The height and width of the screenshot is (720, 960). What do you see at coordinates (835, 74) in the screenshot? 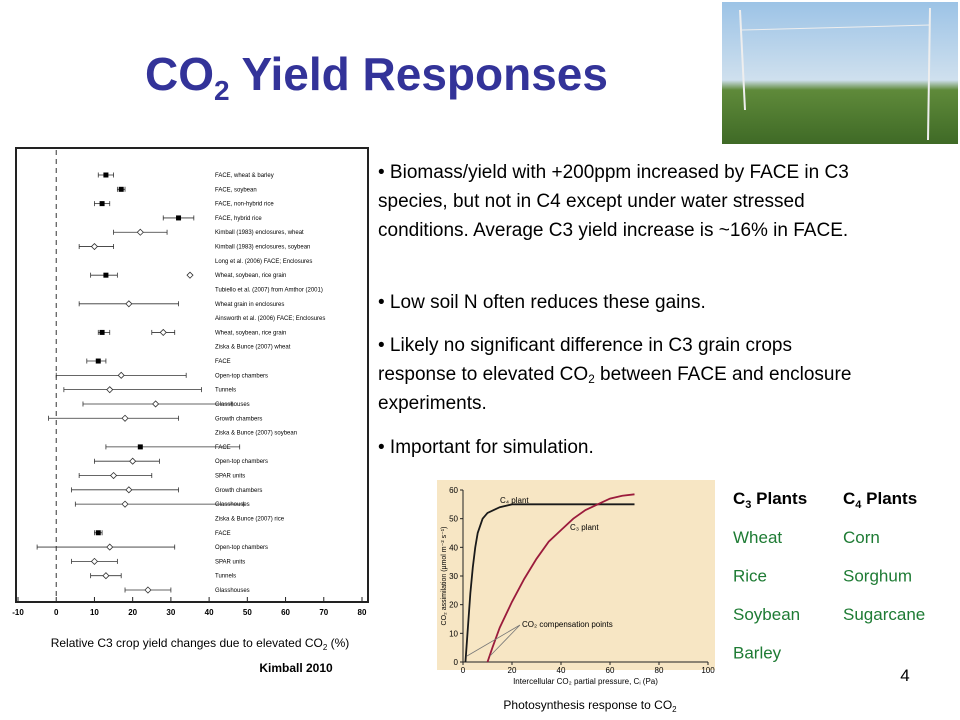
I see `photo-poles` at bounding box center [835, 74].